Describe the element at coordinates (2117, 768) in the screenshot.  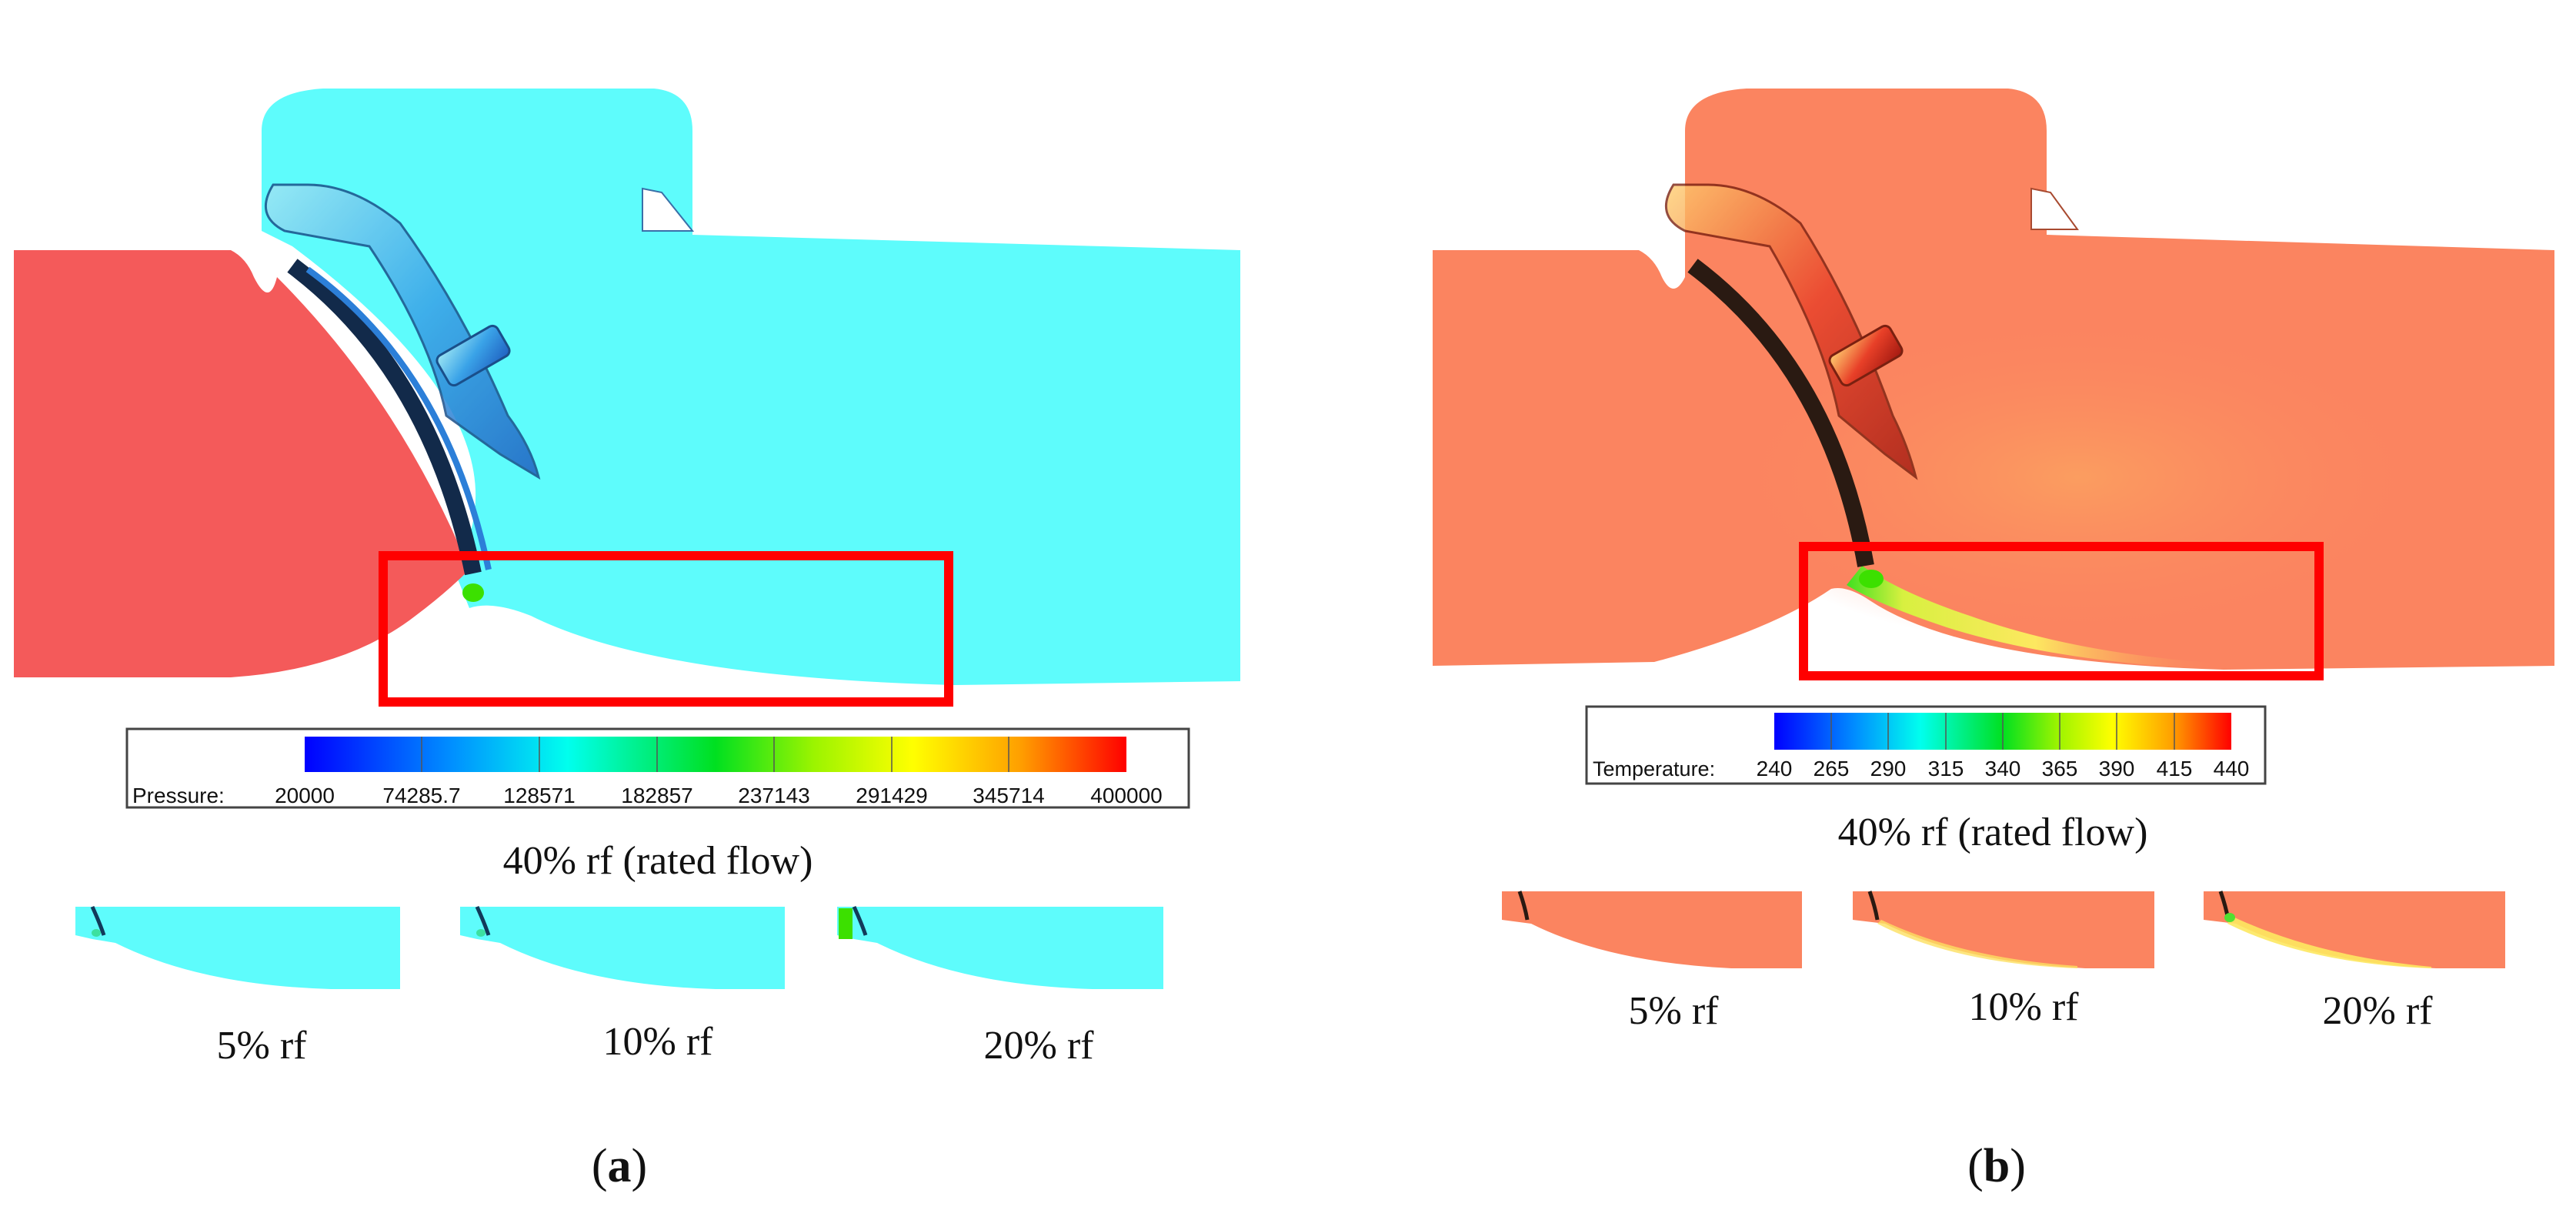
I see `temperature-tick: 390` at that location.